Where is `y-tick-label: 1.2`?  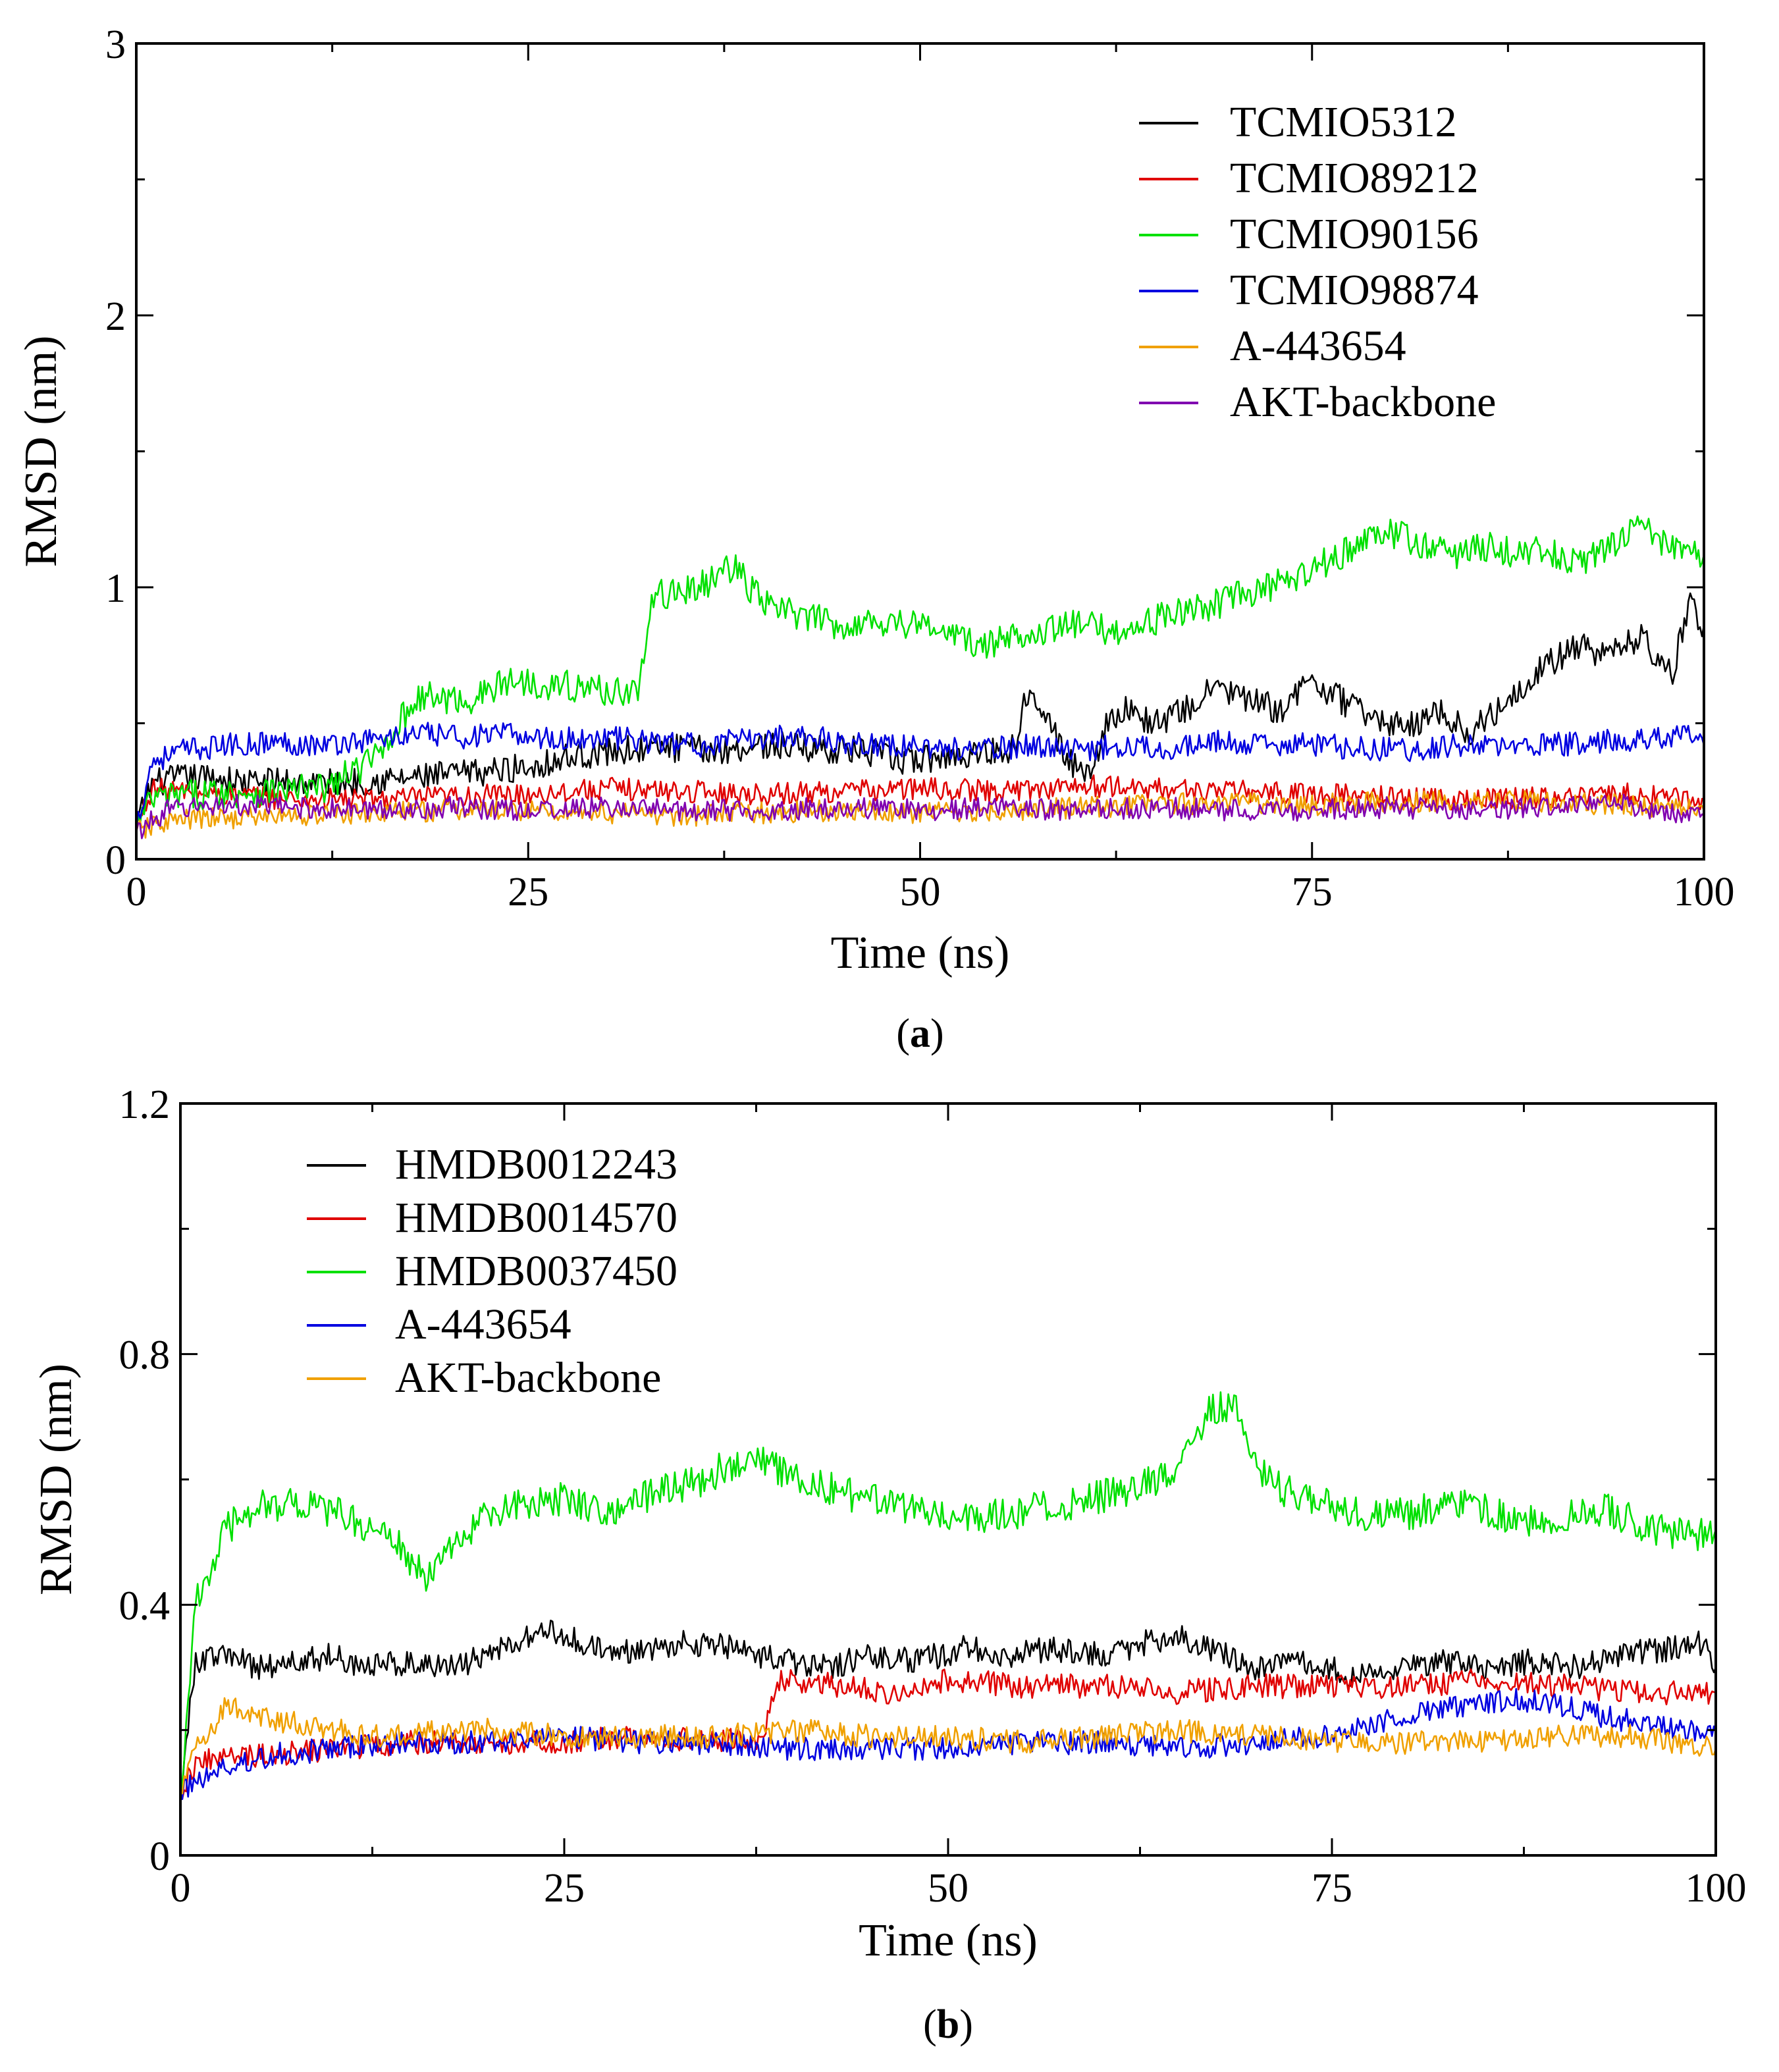
y-tick-label: 1.2 is located at coordinates (145, 1104).